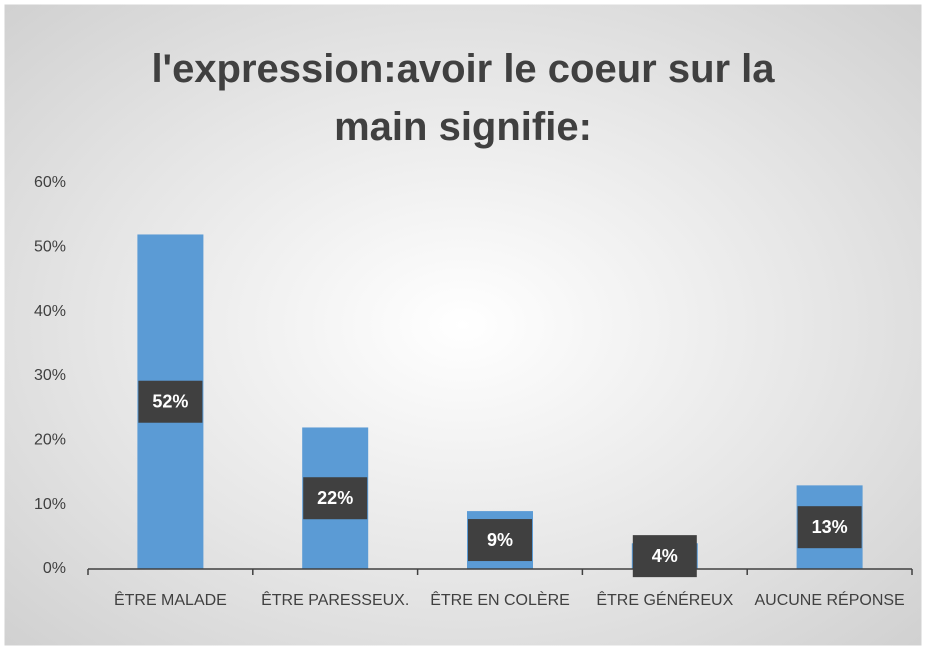 The width and height of the screenshot is (926, 650). I want to click on y-tick-label: 20%, so click(50, 440).